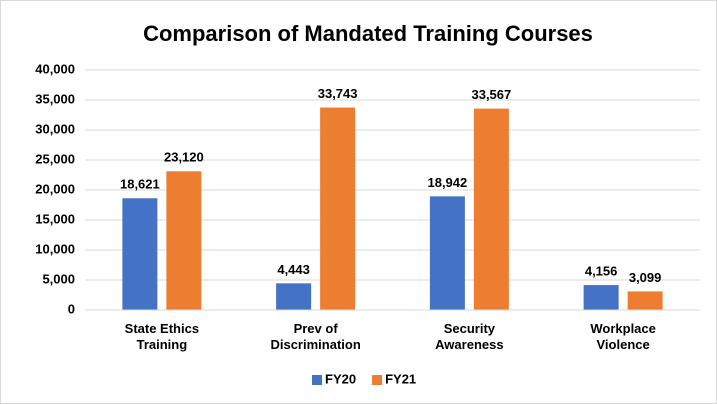  I want to click on y-tick-label: 40,000, so click(55, 68).